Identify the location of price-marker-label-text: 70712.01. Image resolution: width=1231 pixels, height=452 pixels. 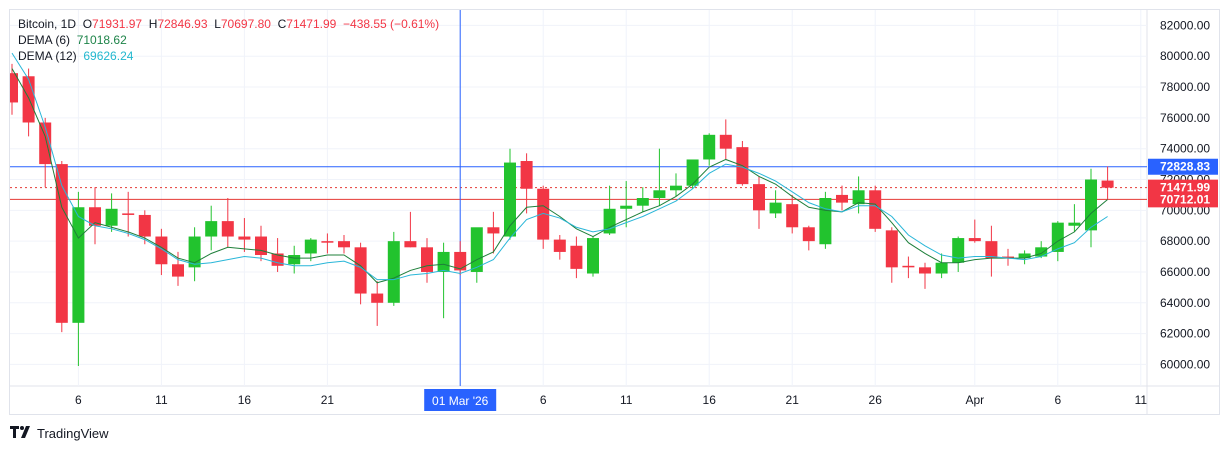
(1185, 199).